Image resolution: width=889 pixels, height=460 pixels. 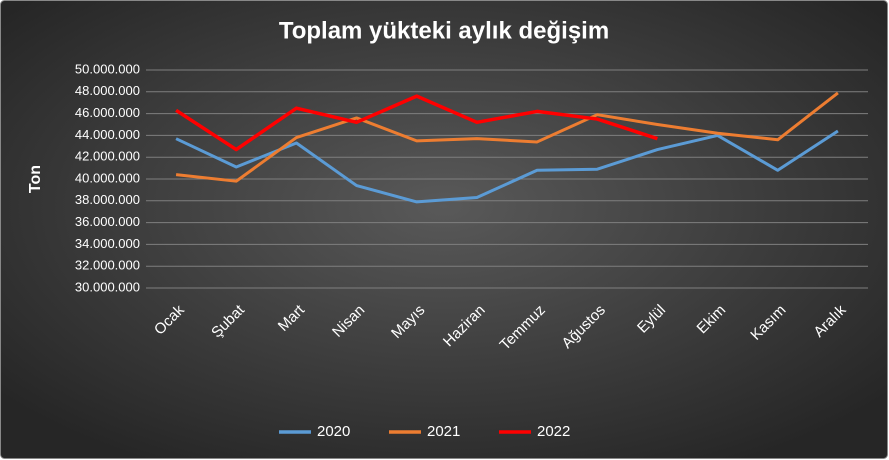 I want to click on y-tick-label: 30.000.000, so click(x=107, y=286).